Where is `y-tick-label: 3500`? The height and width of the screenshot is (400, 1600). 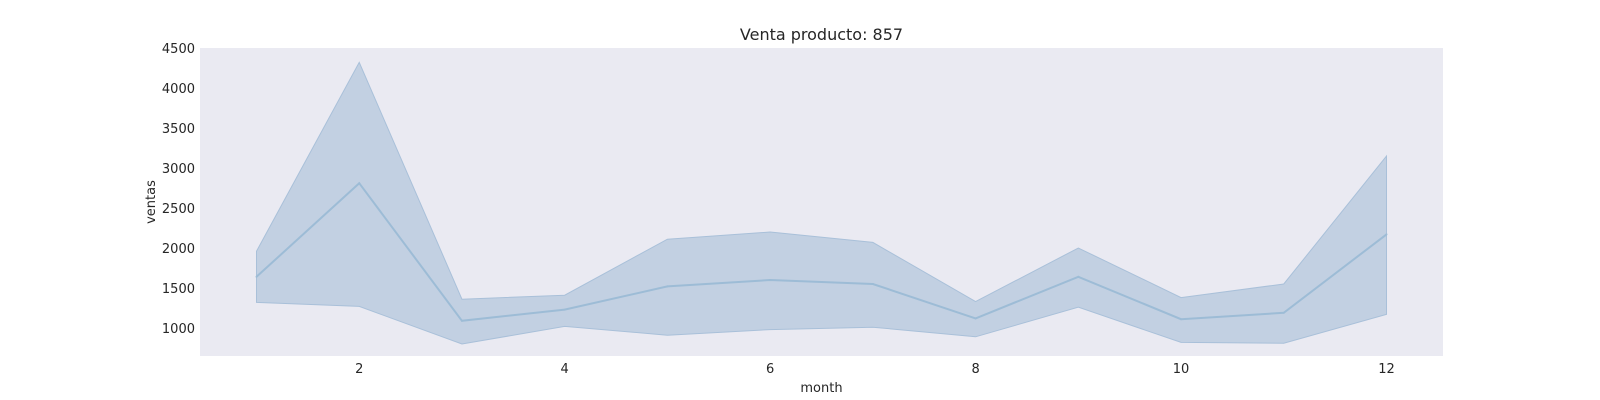 y-tick-label: 3500 is located at coordinates (178, 129).